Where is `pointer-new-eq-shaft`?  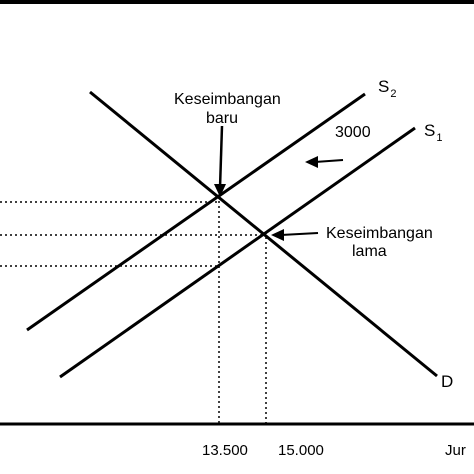 pointer-new-eq-shaft is located at coordinates (221, 157).